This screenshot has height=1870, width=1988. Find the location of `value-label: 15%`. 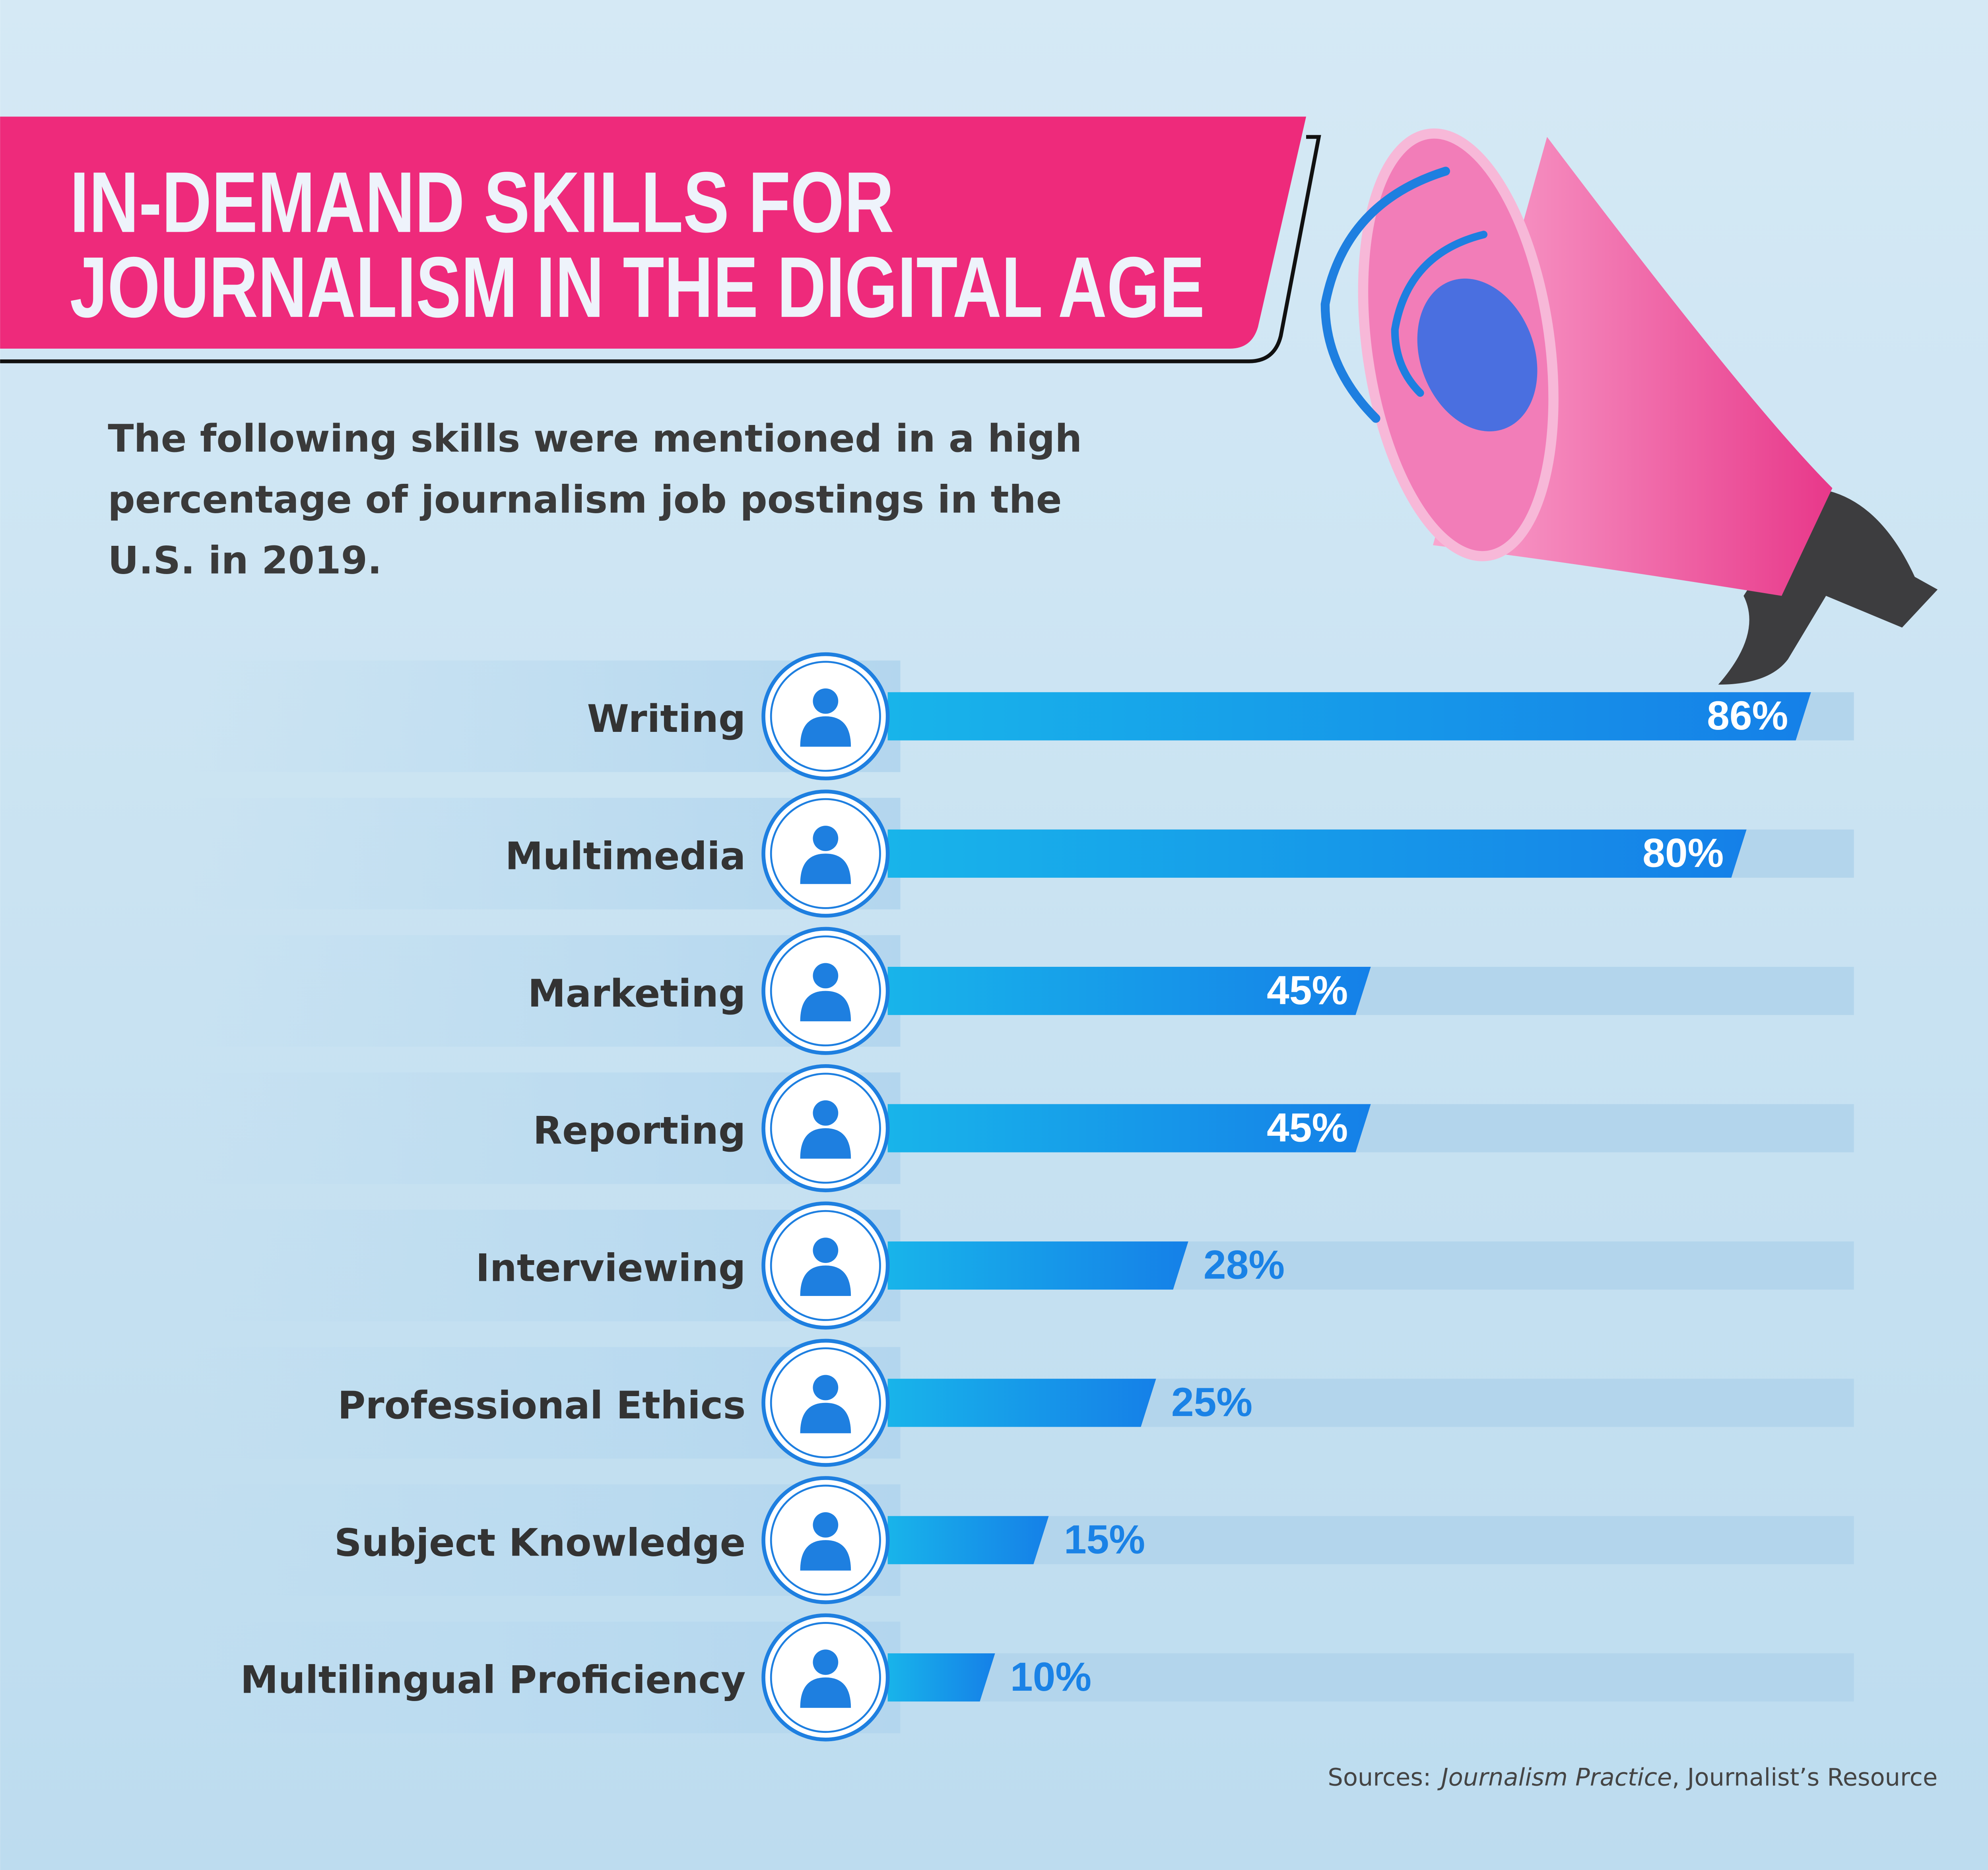

value-label: 15% is located at coordinates (1104, 1539).